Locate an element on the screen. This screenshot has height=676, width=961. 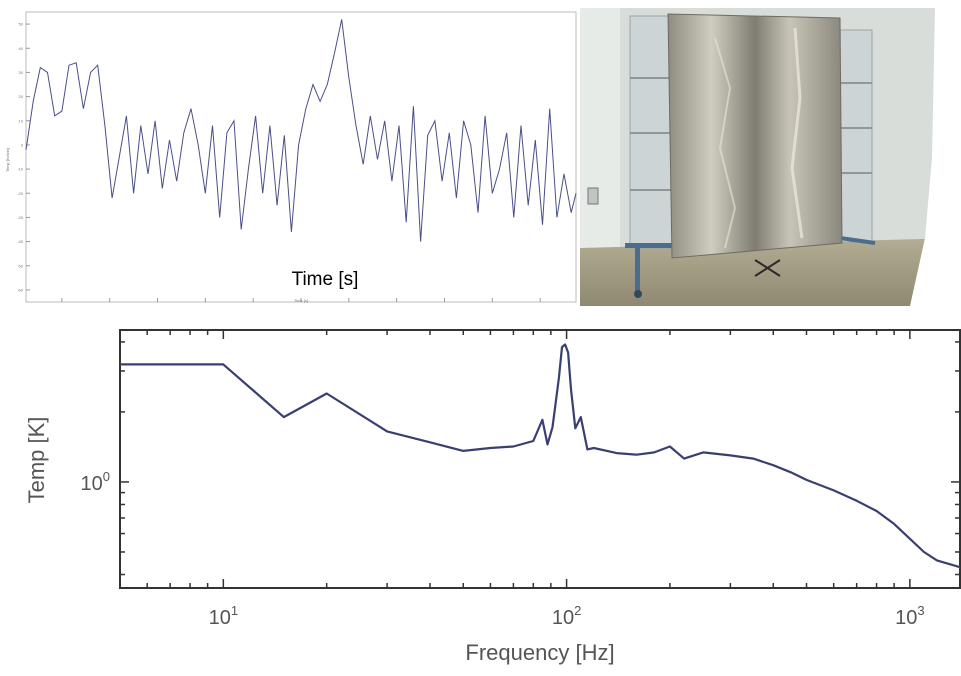
x-tick-label-10-3: 10³ is located at coordinates (909, 616).